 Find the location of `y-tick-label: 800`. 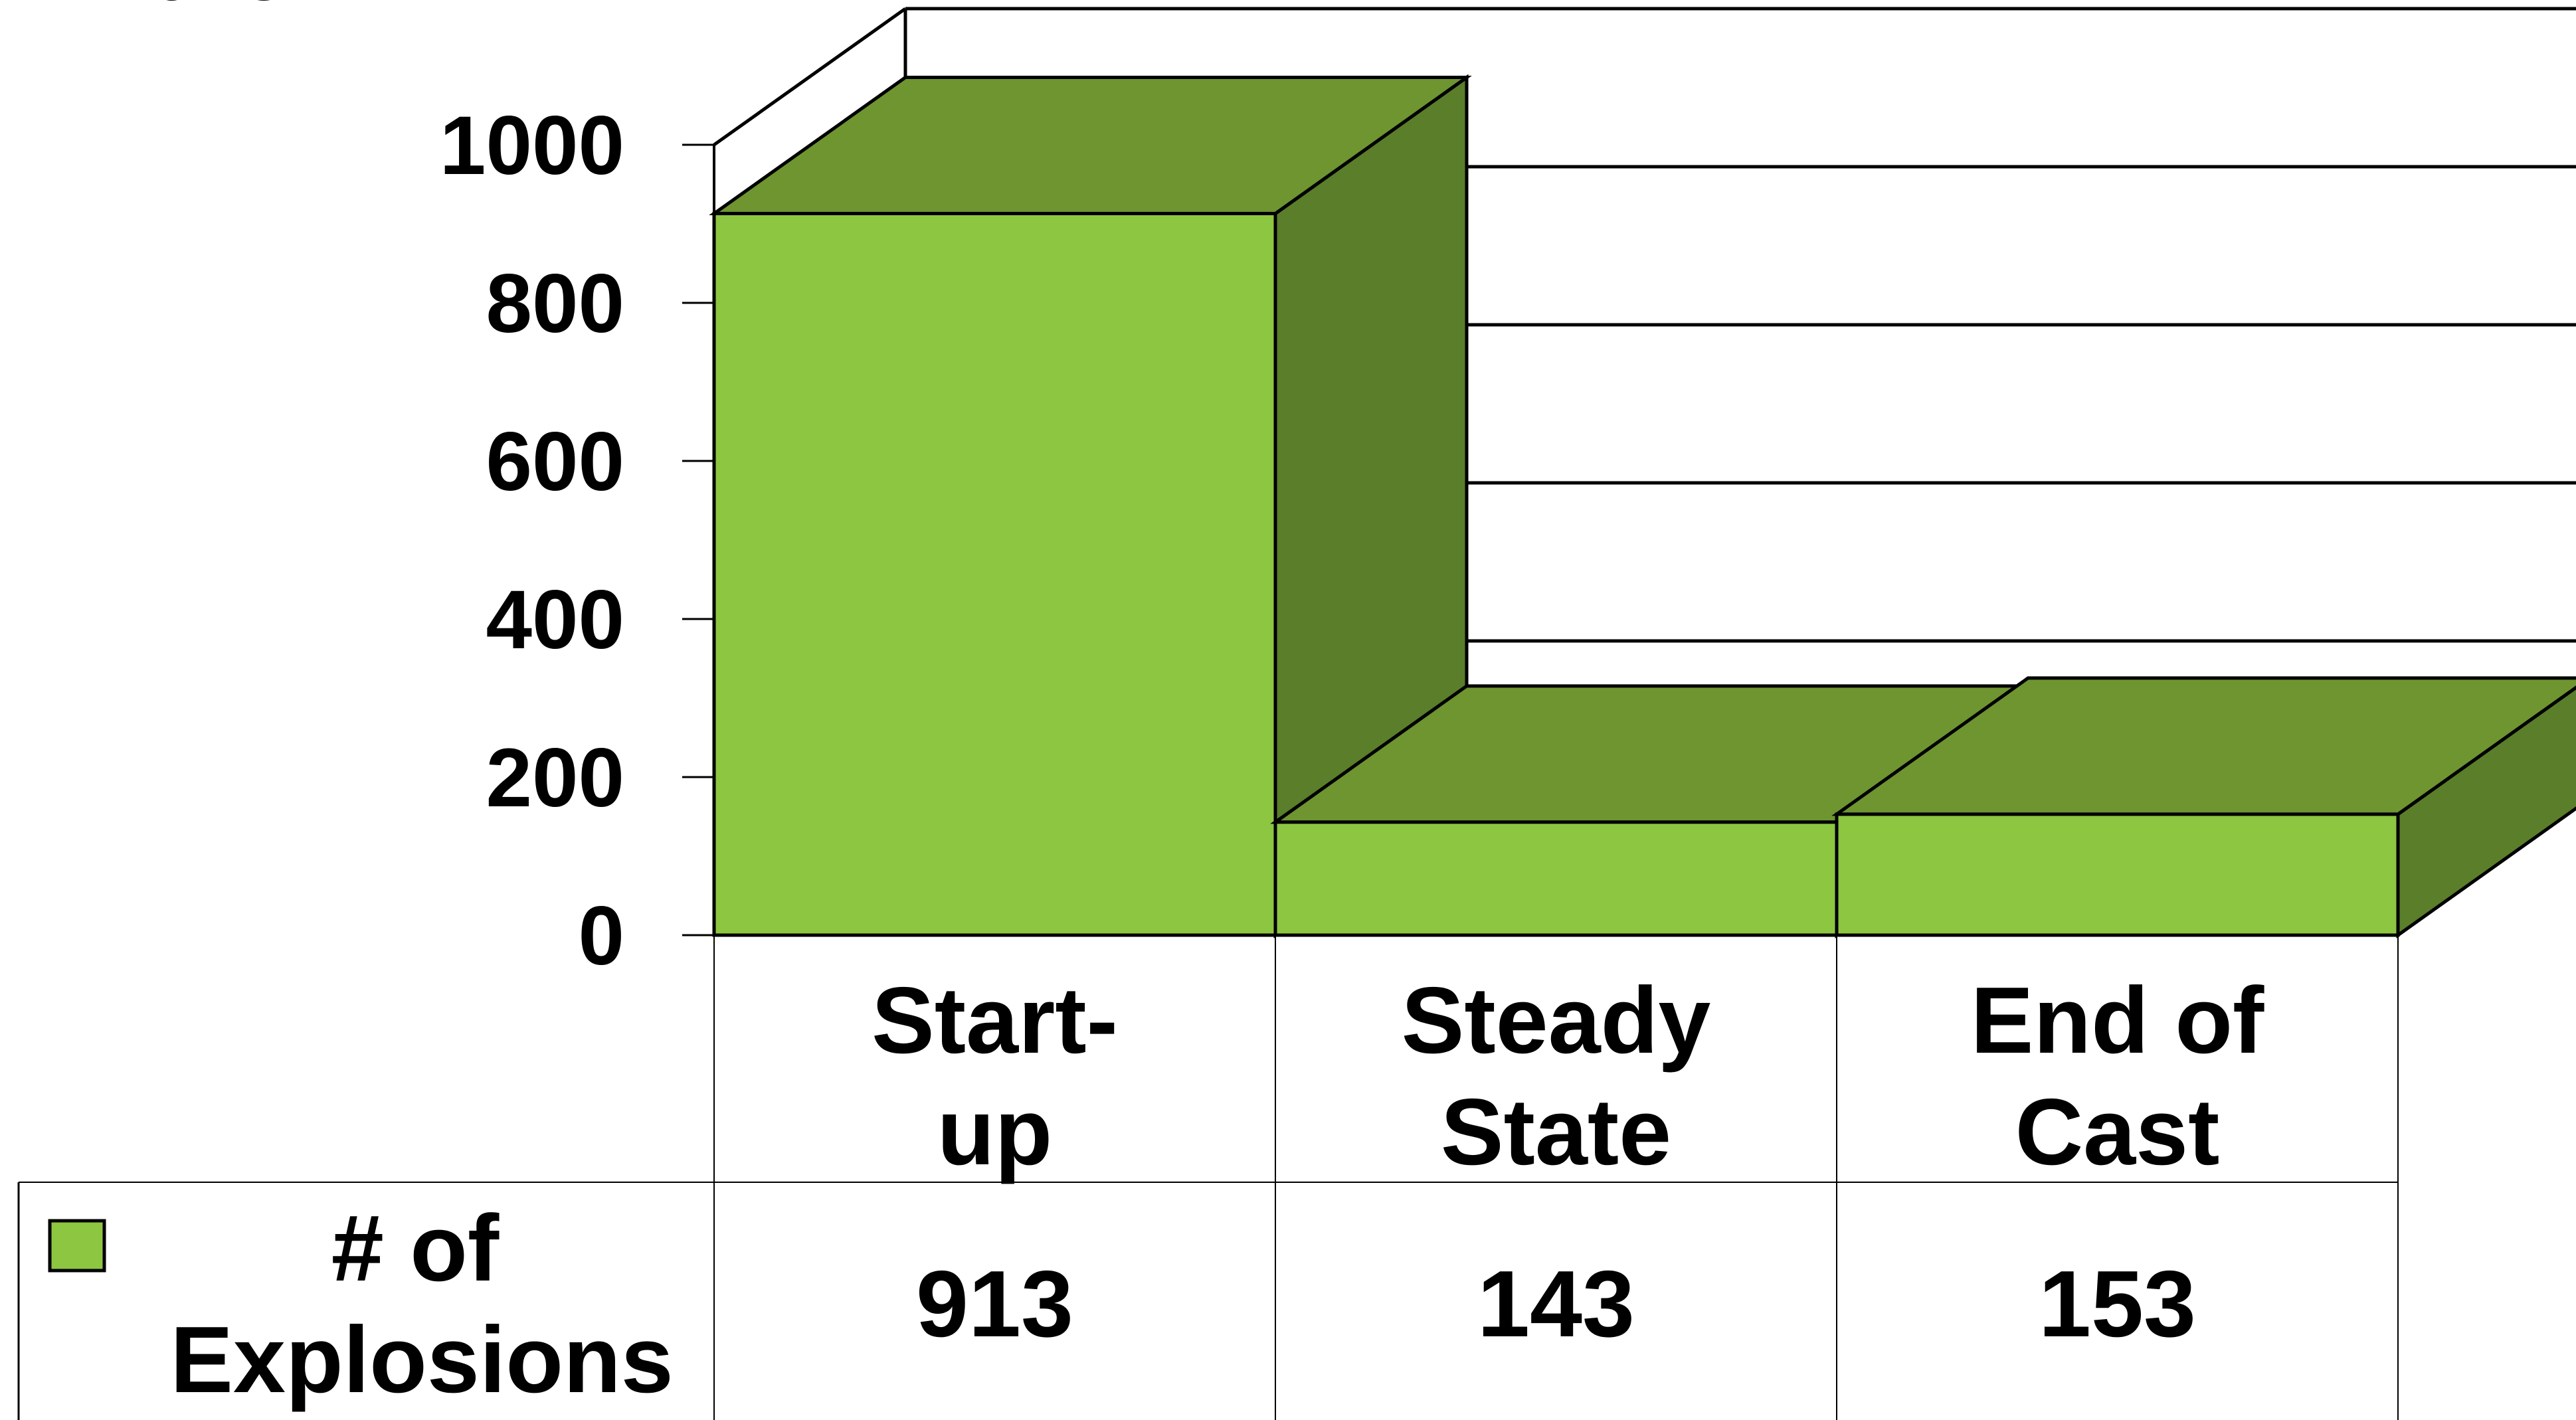

y-tick-label: 800 is located at coordinates (555, 304).